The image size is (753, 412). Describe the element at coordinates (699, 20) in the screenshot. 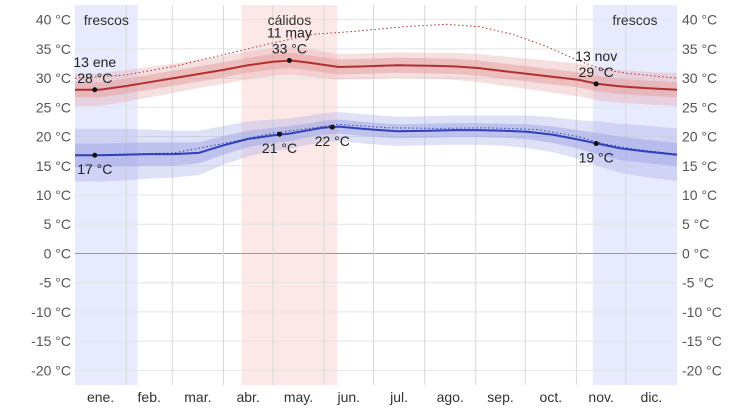

I see `y-tick-label-right: 40 °C` at that location.